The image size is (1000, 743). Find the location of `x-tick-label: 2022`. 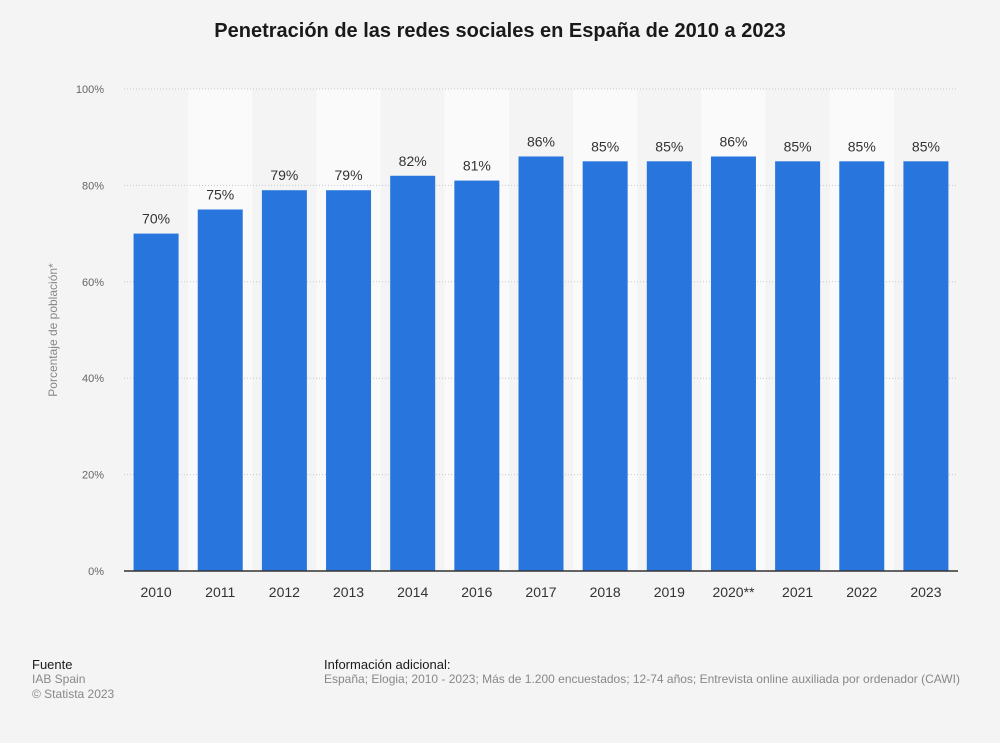

x-tick-label: 2022 is located at coordinates (861, 592).